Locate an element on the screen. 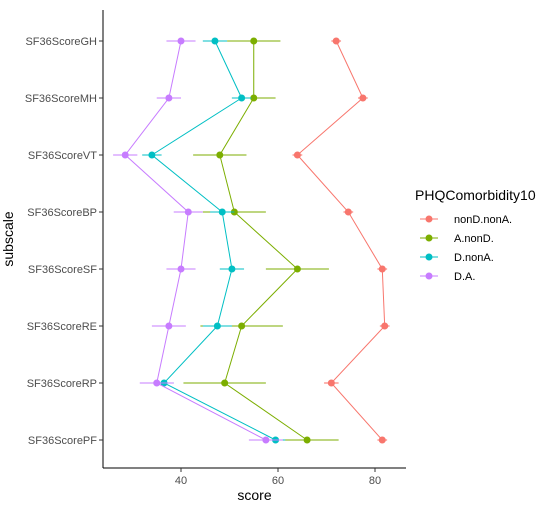  y-tick-label: SF36ScoreVT is located at coordinates (62, 156).